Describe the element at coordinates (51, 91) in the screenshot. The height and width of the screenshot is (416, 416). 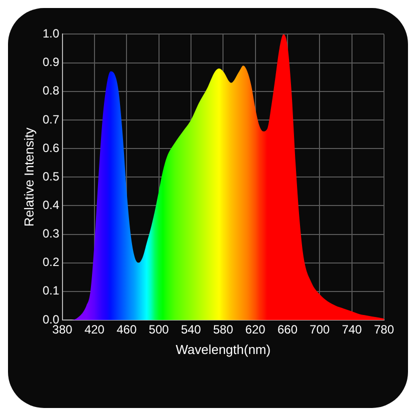
I see `y-tick-label: 0.8` at that location.